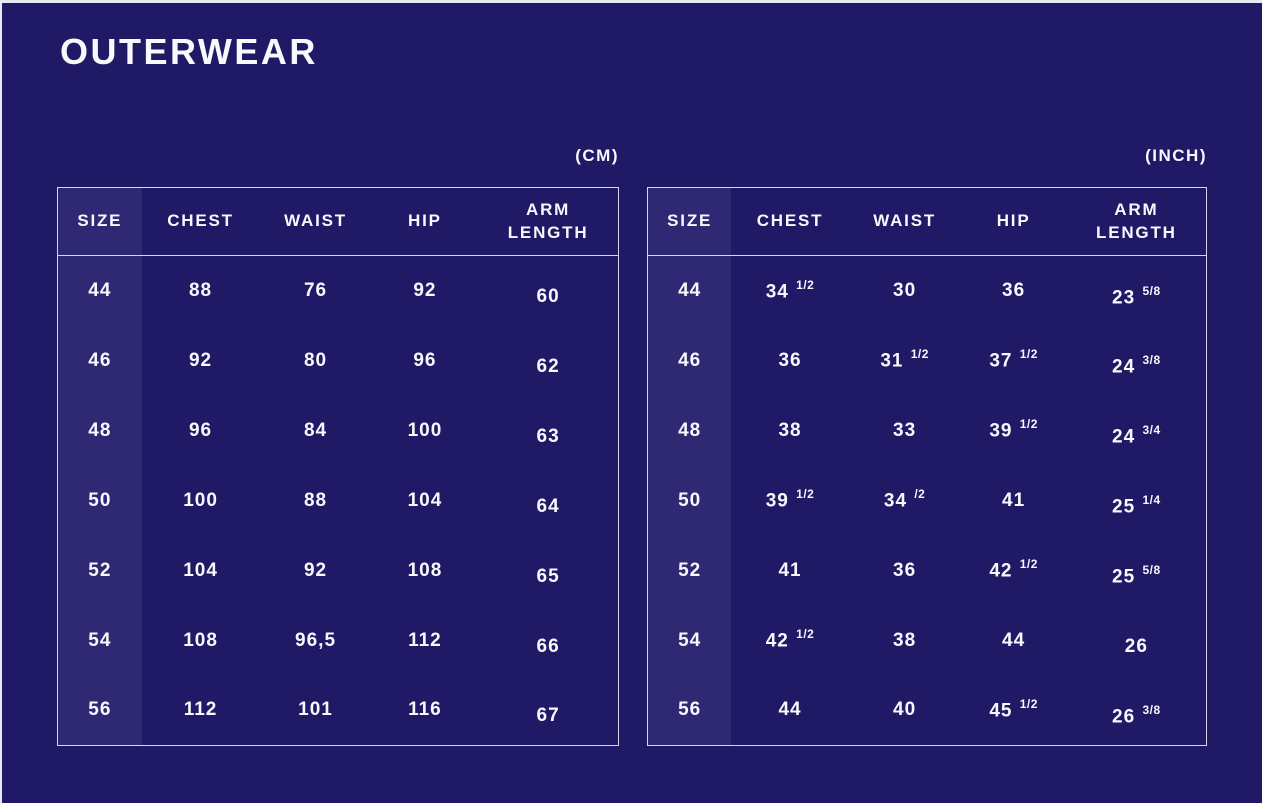  Describe the element at coordinates (905, 290) in the screenshot. I see `measurement-cell: 30` at that location.